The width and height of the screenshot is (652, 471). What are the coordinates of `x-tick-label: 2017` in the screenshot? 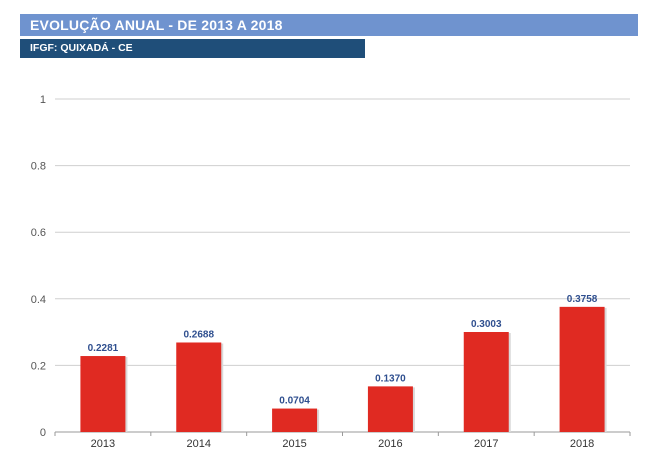 It's located at (486, 444).